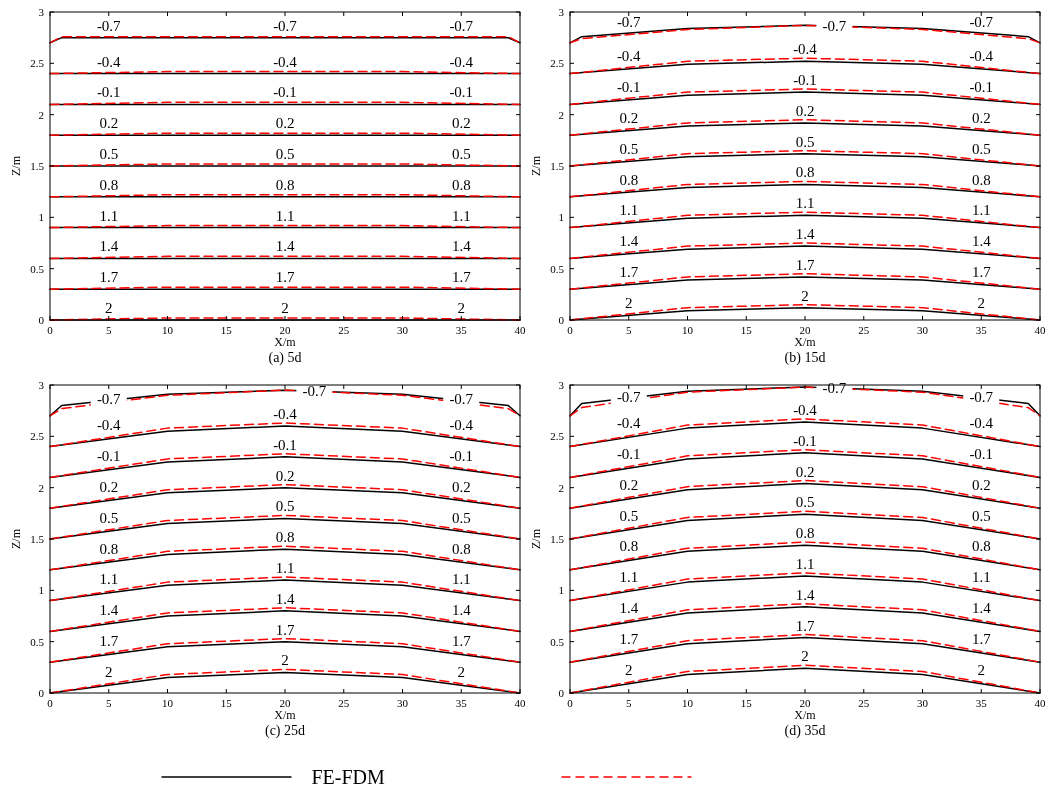  I want to click on x-tick-label: 0, so click(570, 703).